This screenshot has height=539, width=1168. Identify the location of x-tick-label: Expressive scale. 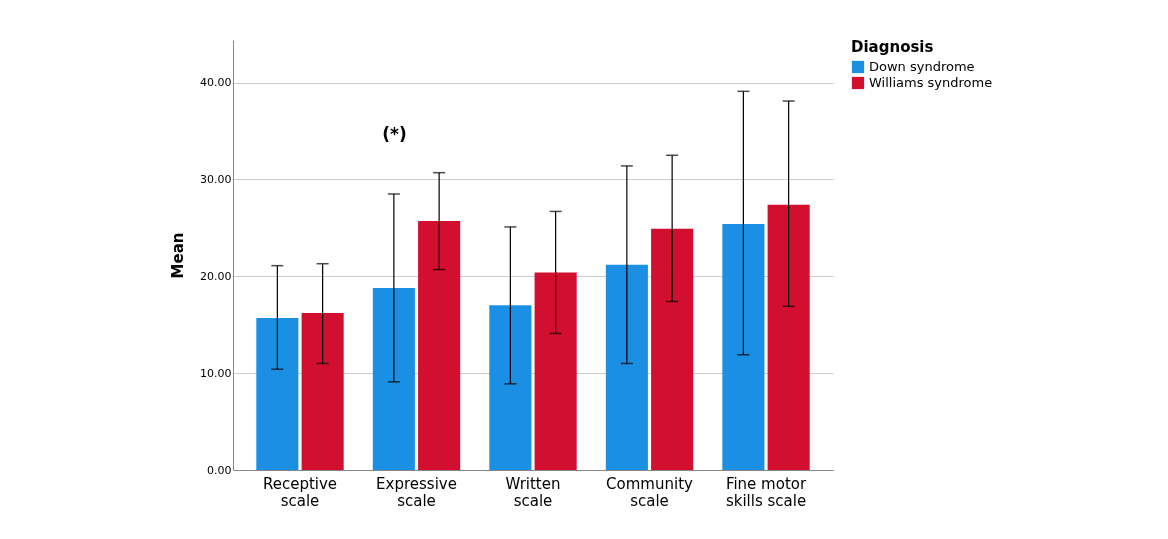
(416, 492).